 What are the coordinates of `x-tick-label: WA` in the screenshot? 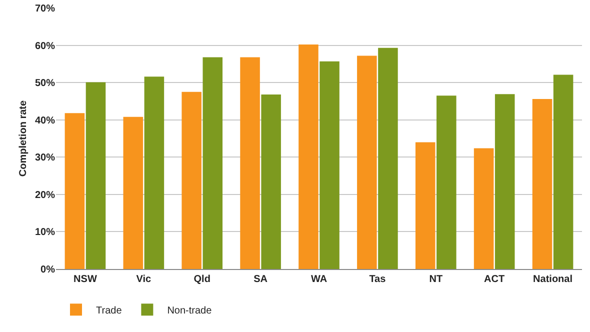 It's located at (319, 279).